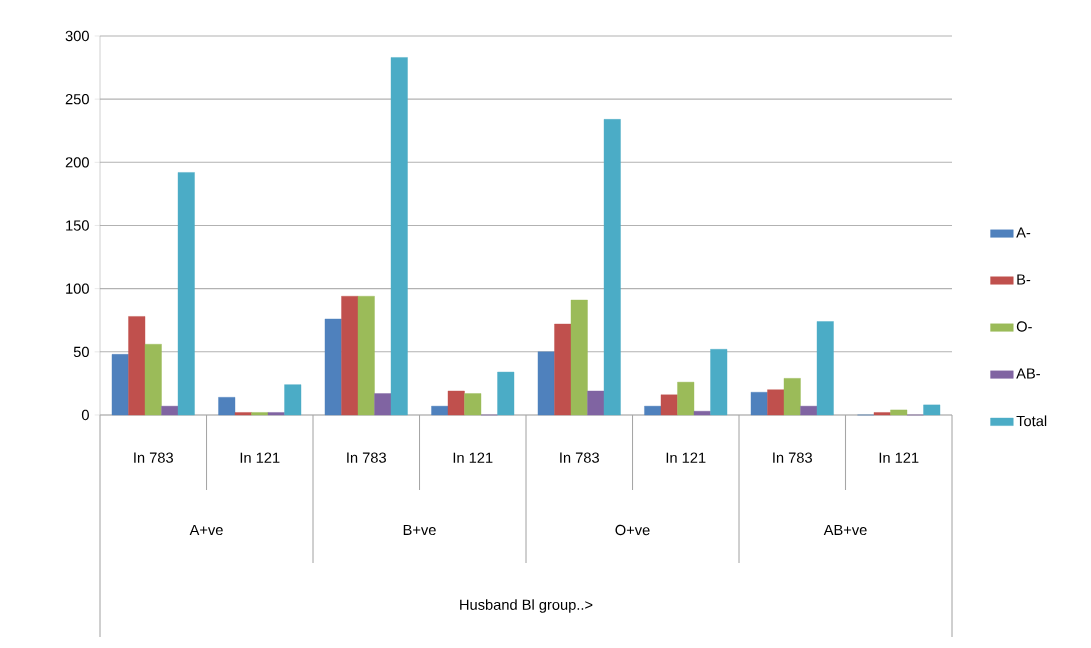 The height and width of the screenshot is (648, 1091). Describe the element at coordinates (1024, 326) in the screenshot. I see `legend-label: O-` at that location.